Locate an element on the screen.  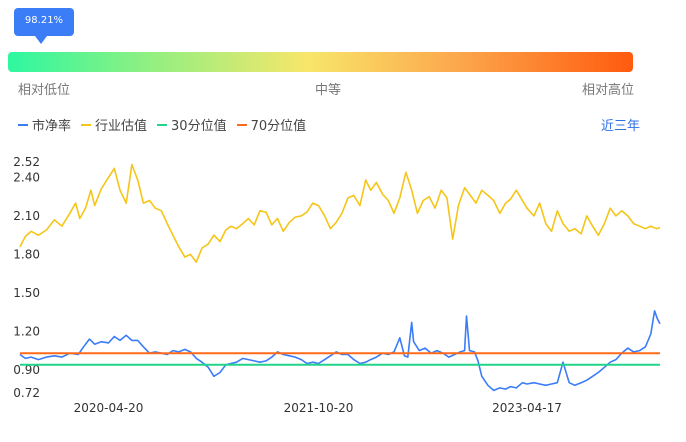
percentile-gradient-bar is located at coordinates (320, 62).